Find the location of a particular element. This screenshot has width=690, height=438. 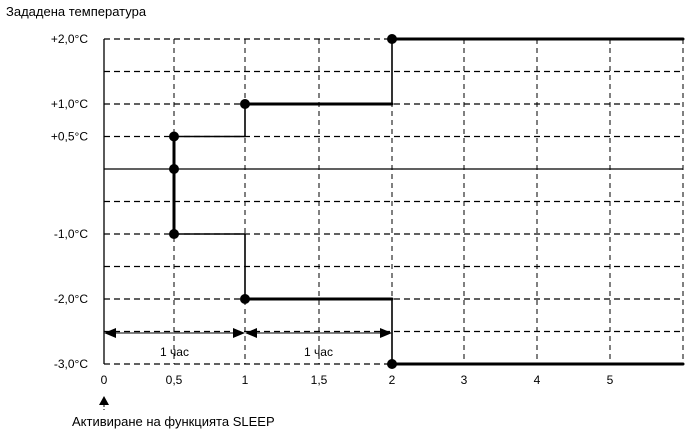

y-tick-label: +1,0°C is located at coordinates (69, 104).